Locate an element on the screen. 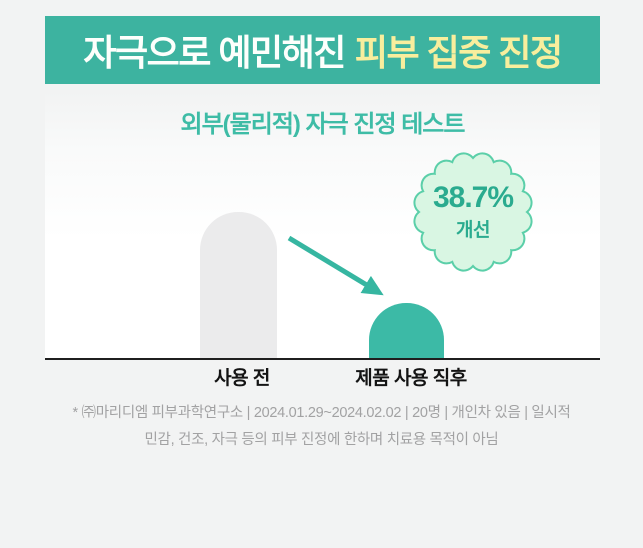 The image size is (643, 548). bar-before-use is located at coordinates (238, 285).